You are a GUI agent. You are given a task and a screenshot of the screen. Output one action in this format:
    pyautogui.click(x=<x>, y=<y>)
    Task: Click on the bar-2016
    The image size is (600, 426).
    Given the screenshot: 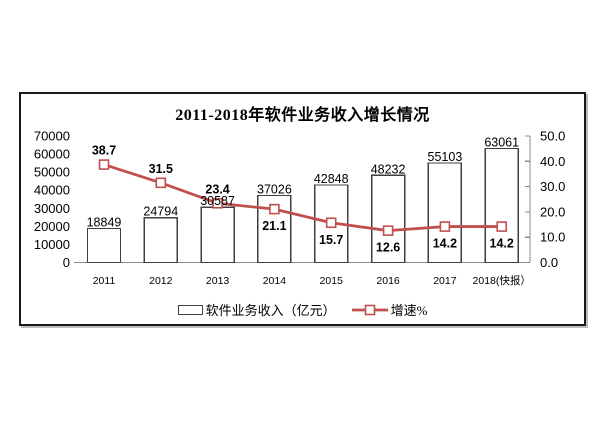 What is the action you would take?
    pyautogui.click(x=388, y=219)
    